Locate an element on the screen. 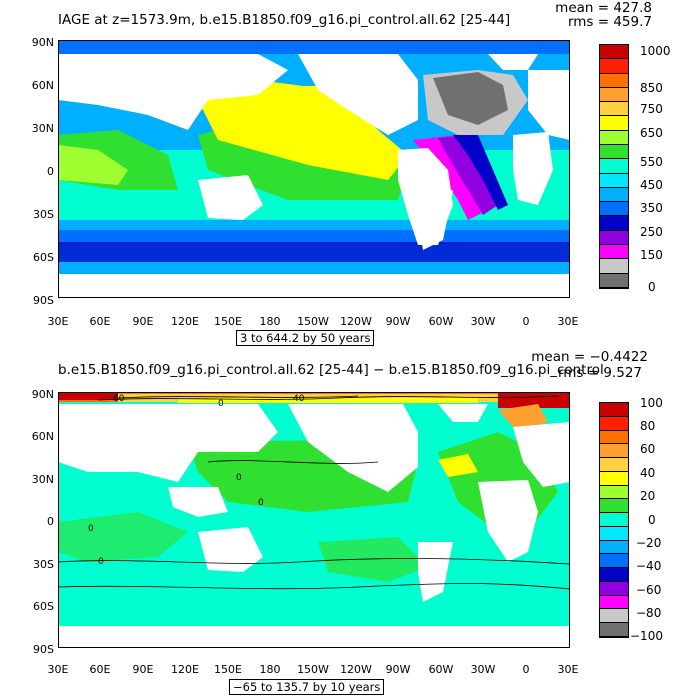 This screenshot has height=700, width=700. panel2-south-america is located at coordinates (435, 572).